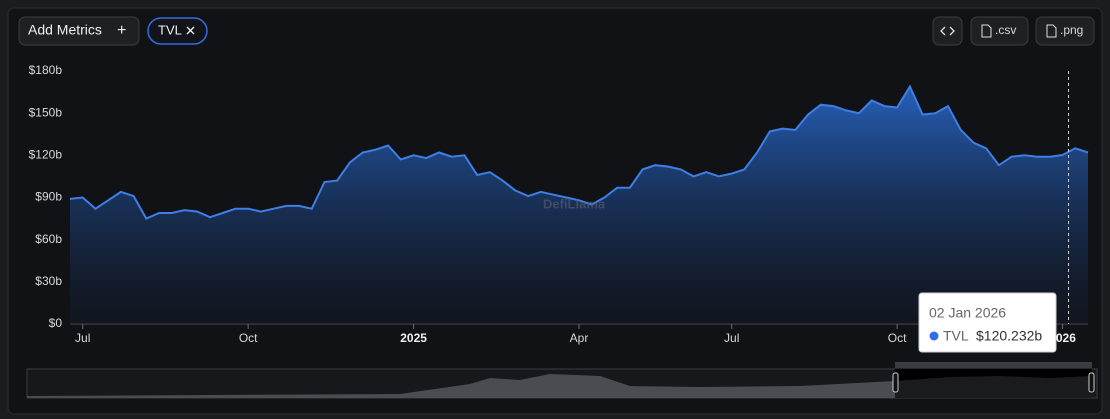 This screenshot has height=419, width=1110. What do you see at coordinates (121, 30) in the screenshot?
I see `plus-icon: +` at bounding box center [121, 30].